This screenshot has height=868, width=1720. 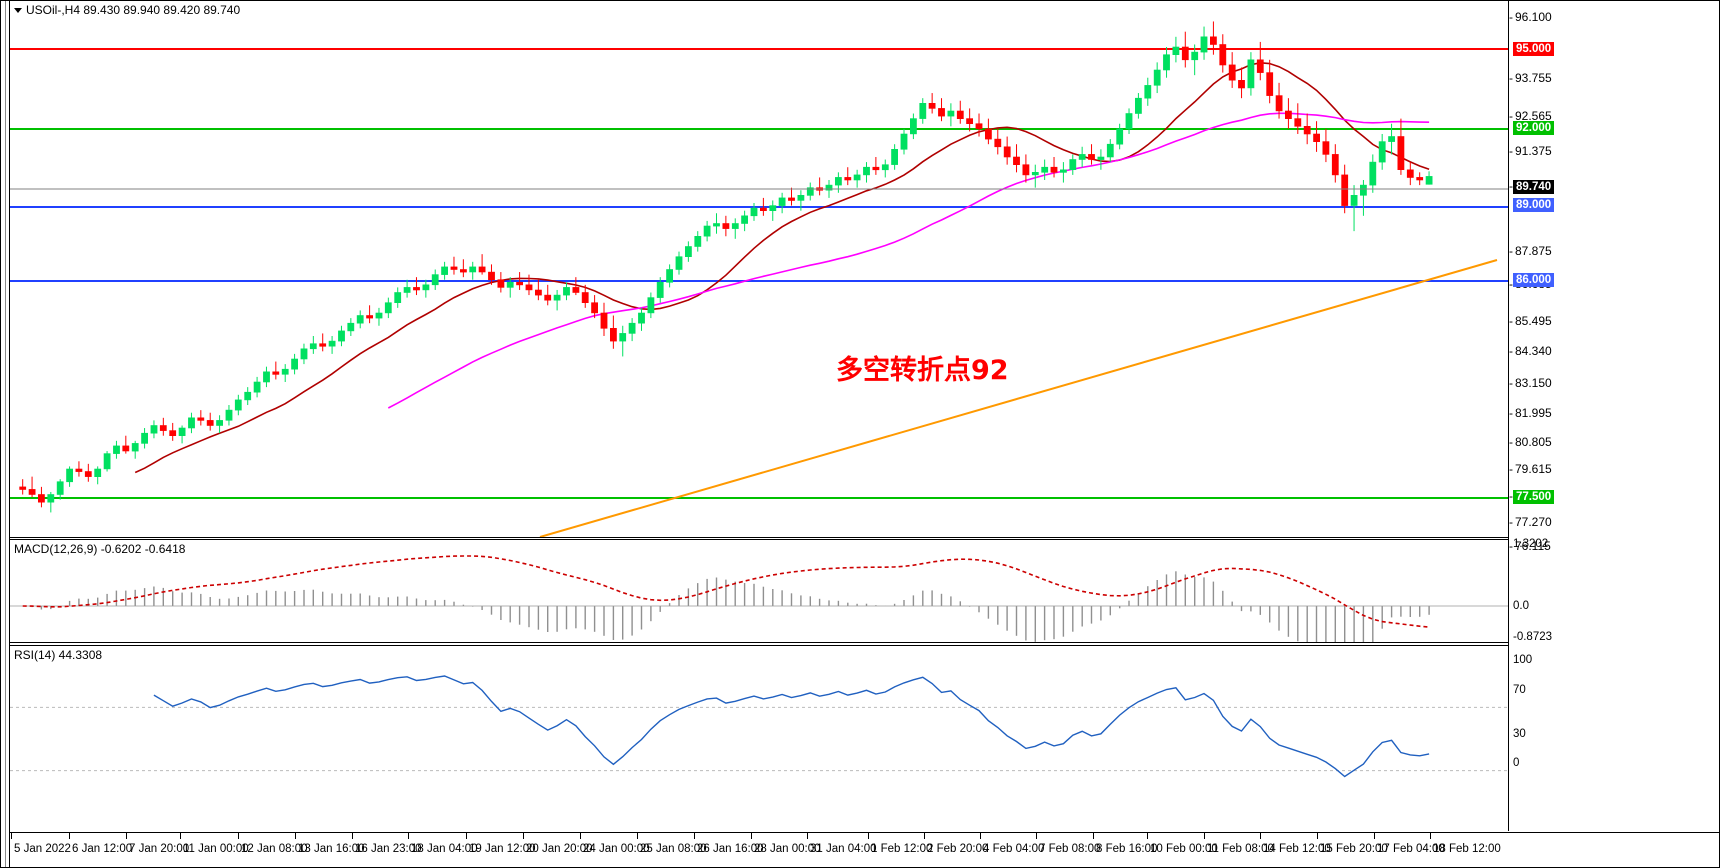 What do you see at coordinates (1240, 849) in the screenshot?
I see `time-tick-label: 11 Feb 08:00` at bounding box center [1240, 849].